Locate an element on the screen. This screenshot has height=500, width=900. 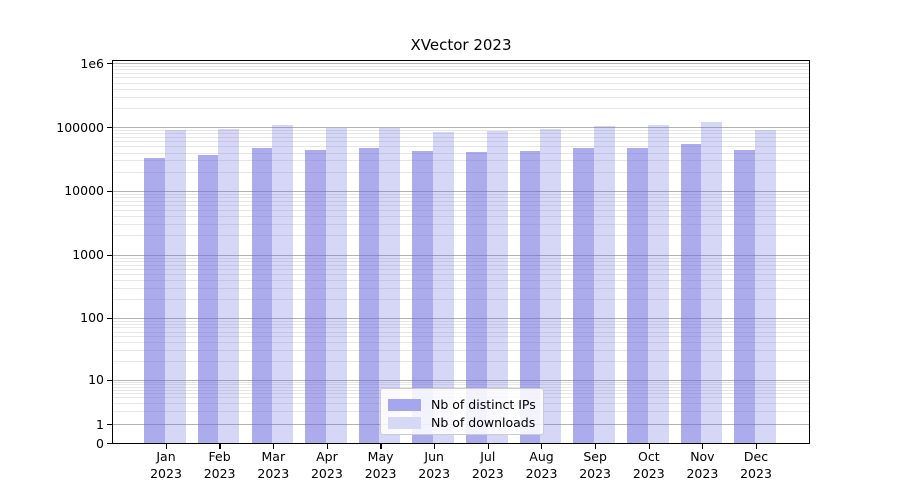
legend-item-downloads: Nb of downloads is located at coordinates (465, 422).